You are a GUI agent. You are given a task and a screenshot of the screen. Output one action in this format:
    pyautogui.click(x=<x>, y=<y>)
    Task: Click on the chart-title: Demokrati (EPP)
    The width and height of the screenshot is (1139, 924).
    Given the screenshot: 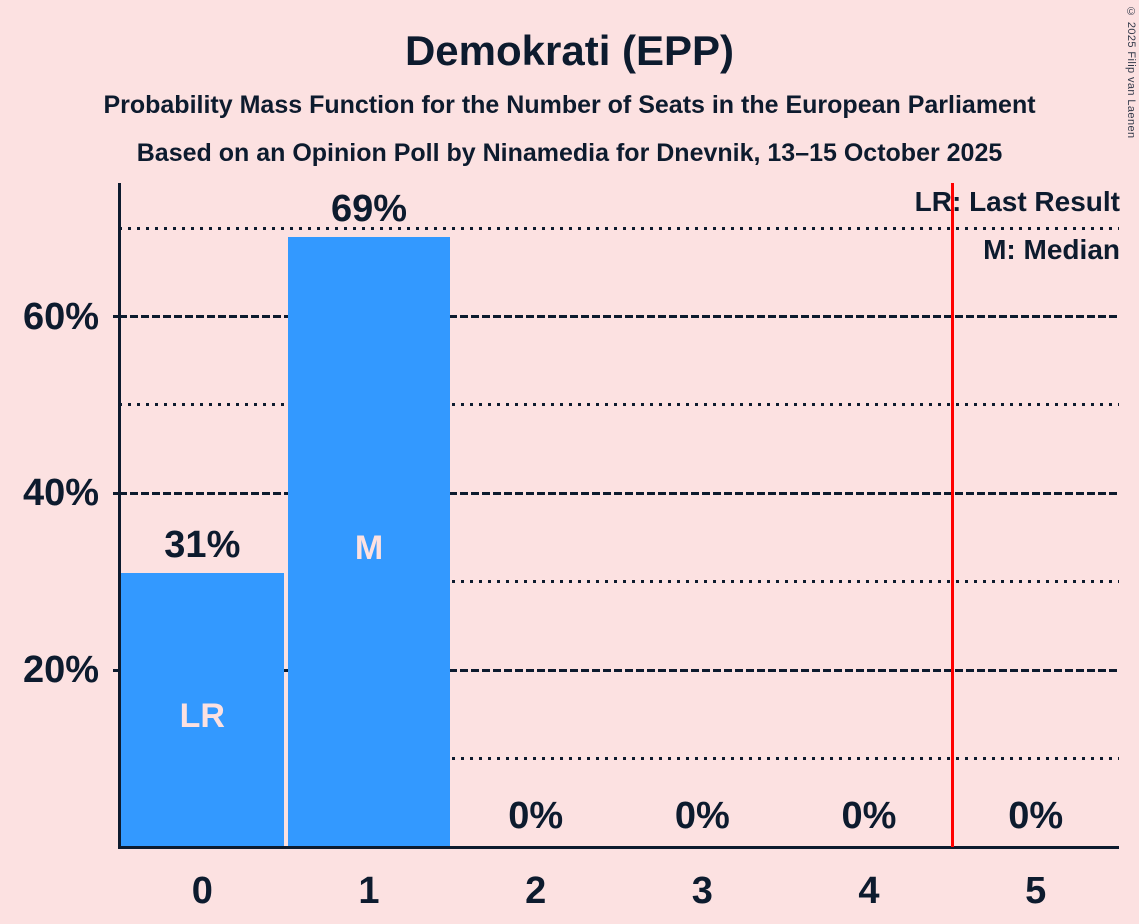 What is the action you would take?
    pyautogui.click(x=569, y=50)
    